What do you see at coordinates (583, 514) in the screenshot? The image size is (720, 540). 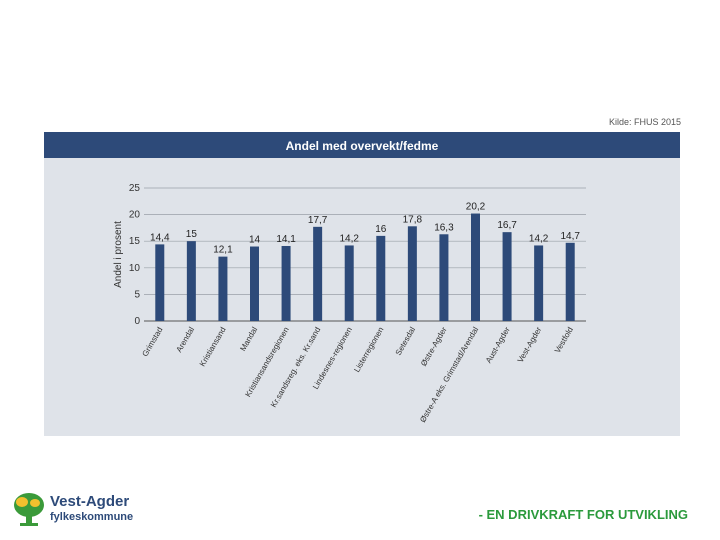 I see `slogan: - EN DRIVKRAFT FOR UTVIKLING` at bounding box center [583, 514].